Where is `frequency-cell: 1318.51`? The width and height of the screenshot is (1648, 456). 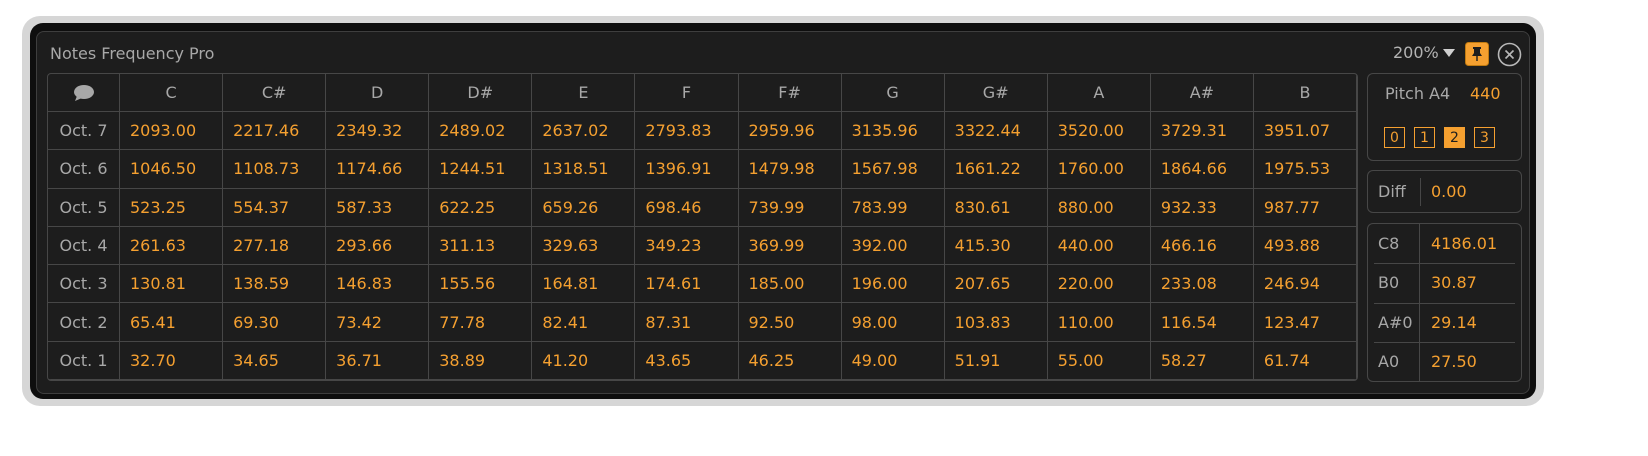
frequency-cell: 1318.51 is located at coordinates (584, 169).